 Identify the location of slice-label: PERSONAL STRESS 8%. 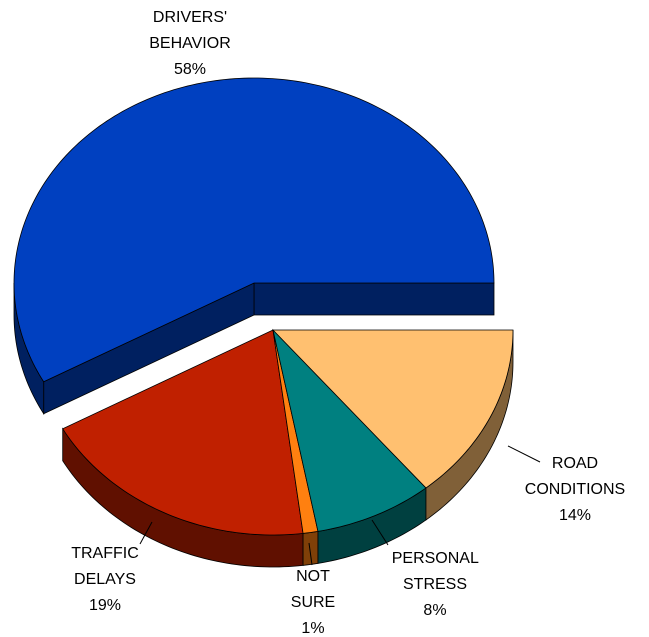
(435, 585).